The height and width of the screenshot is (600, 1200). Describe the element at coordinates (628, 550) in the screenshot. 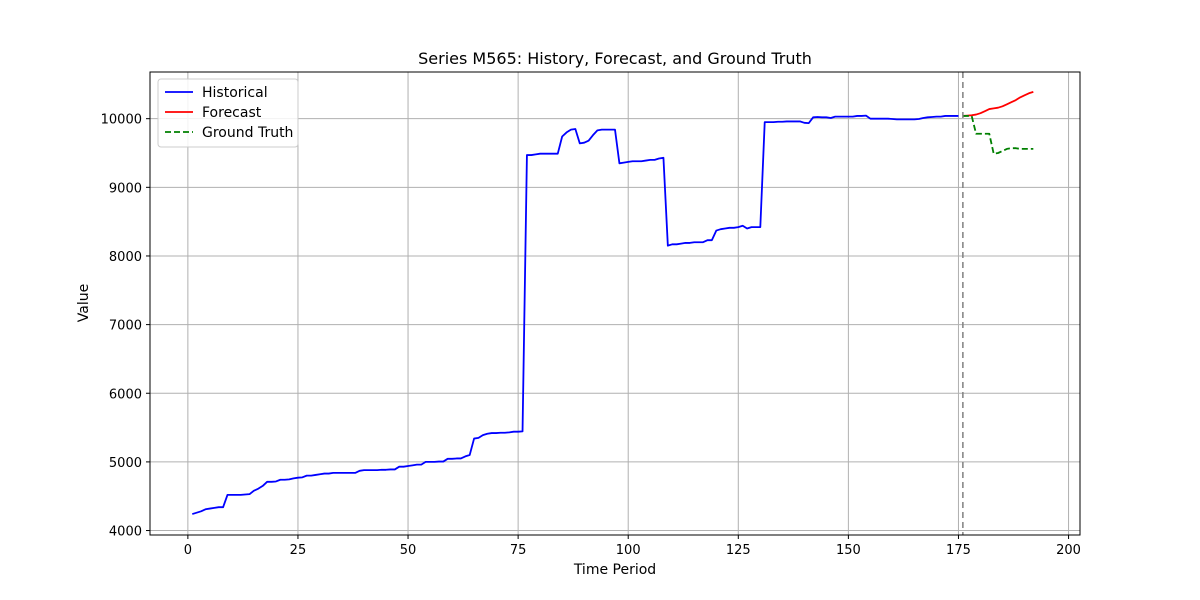

I see `x-tick-label: 100` at that location.